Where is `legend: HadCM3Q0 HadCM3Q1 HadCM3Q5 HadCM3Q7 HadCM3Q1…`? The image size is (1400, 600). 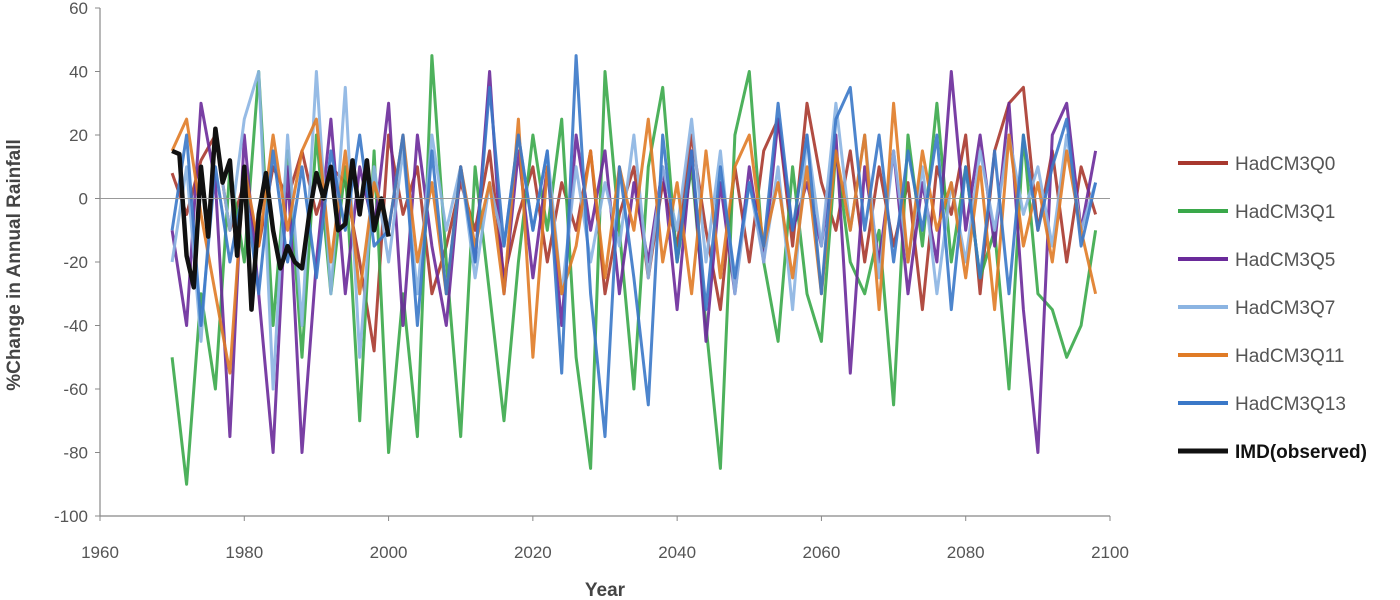 legend: HadCM3Q0 HadCM3Q1 HadCM3Q5 HadCM3Q7 HadCM3Q1… is located at coordinates (1272, 308).